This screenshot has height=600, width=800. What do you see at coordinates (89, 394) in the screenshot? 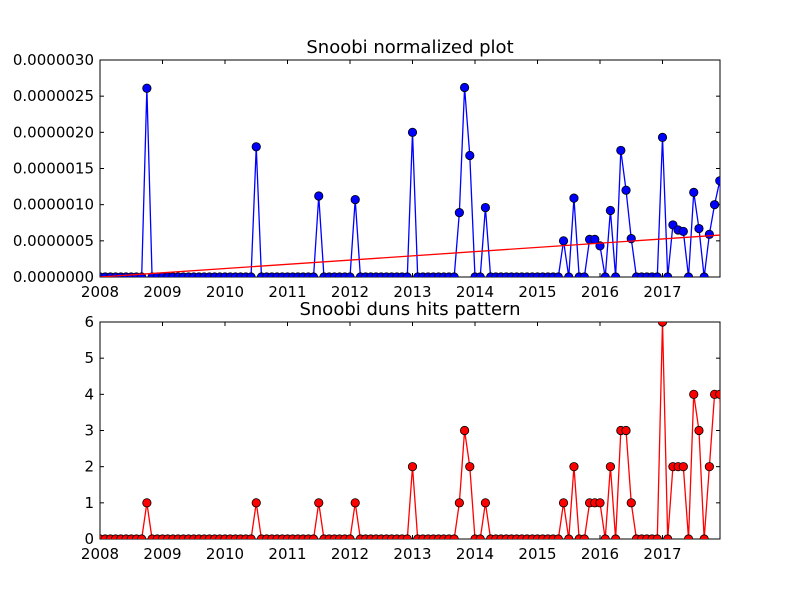
I see `y-tick-label: 4` at bounding box center [89, 394].